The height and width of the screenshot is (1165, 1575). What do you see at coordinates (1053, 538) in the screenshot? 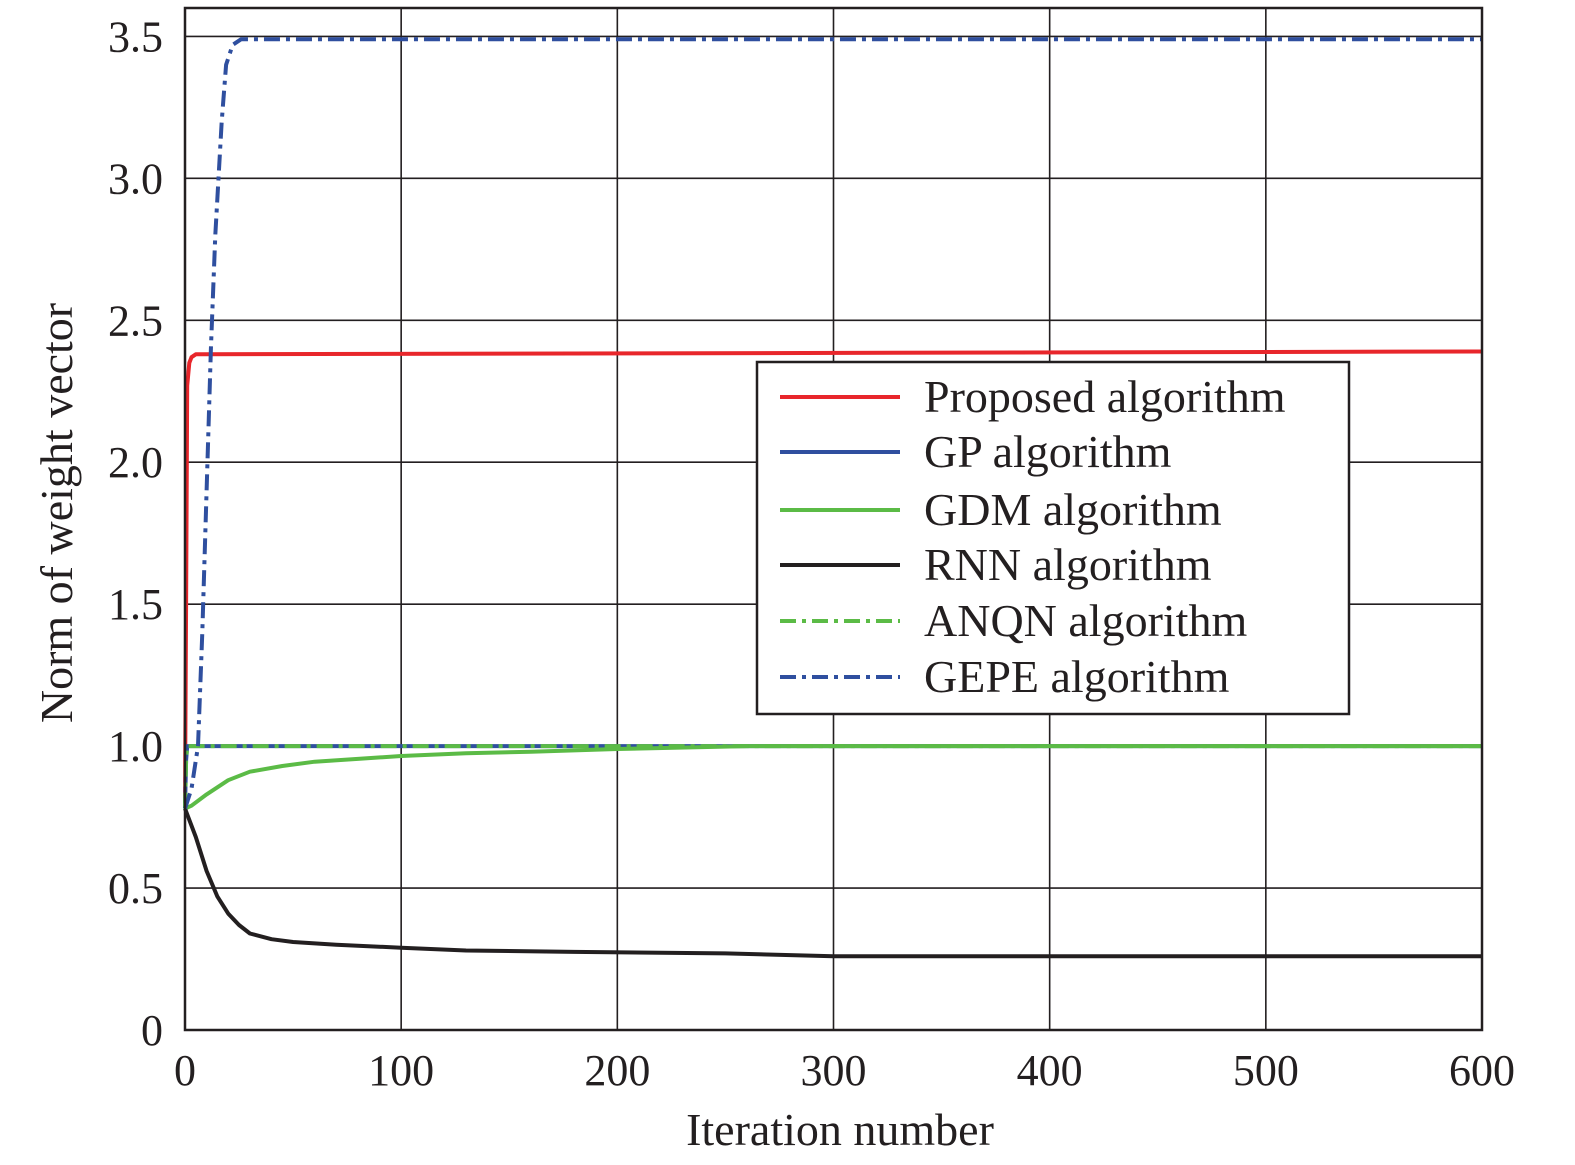
I see `legend-box` at bounding box center [1053, 538].